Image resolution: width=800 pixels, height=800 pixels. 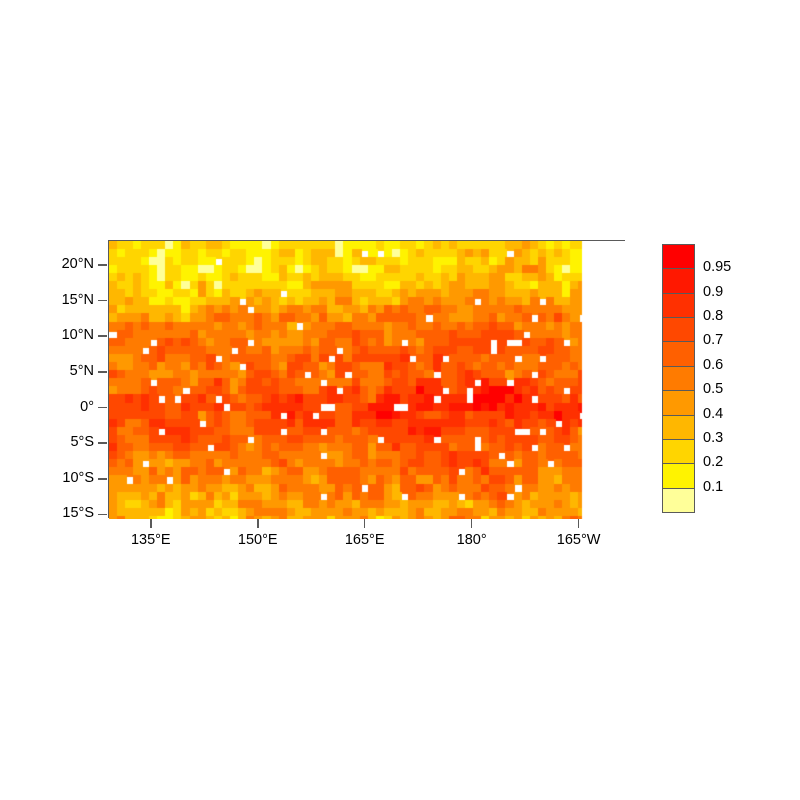 I want to click on y-tick-label-text: 20°N, so click(x=77, y=263).